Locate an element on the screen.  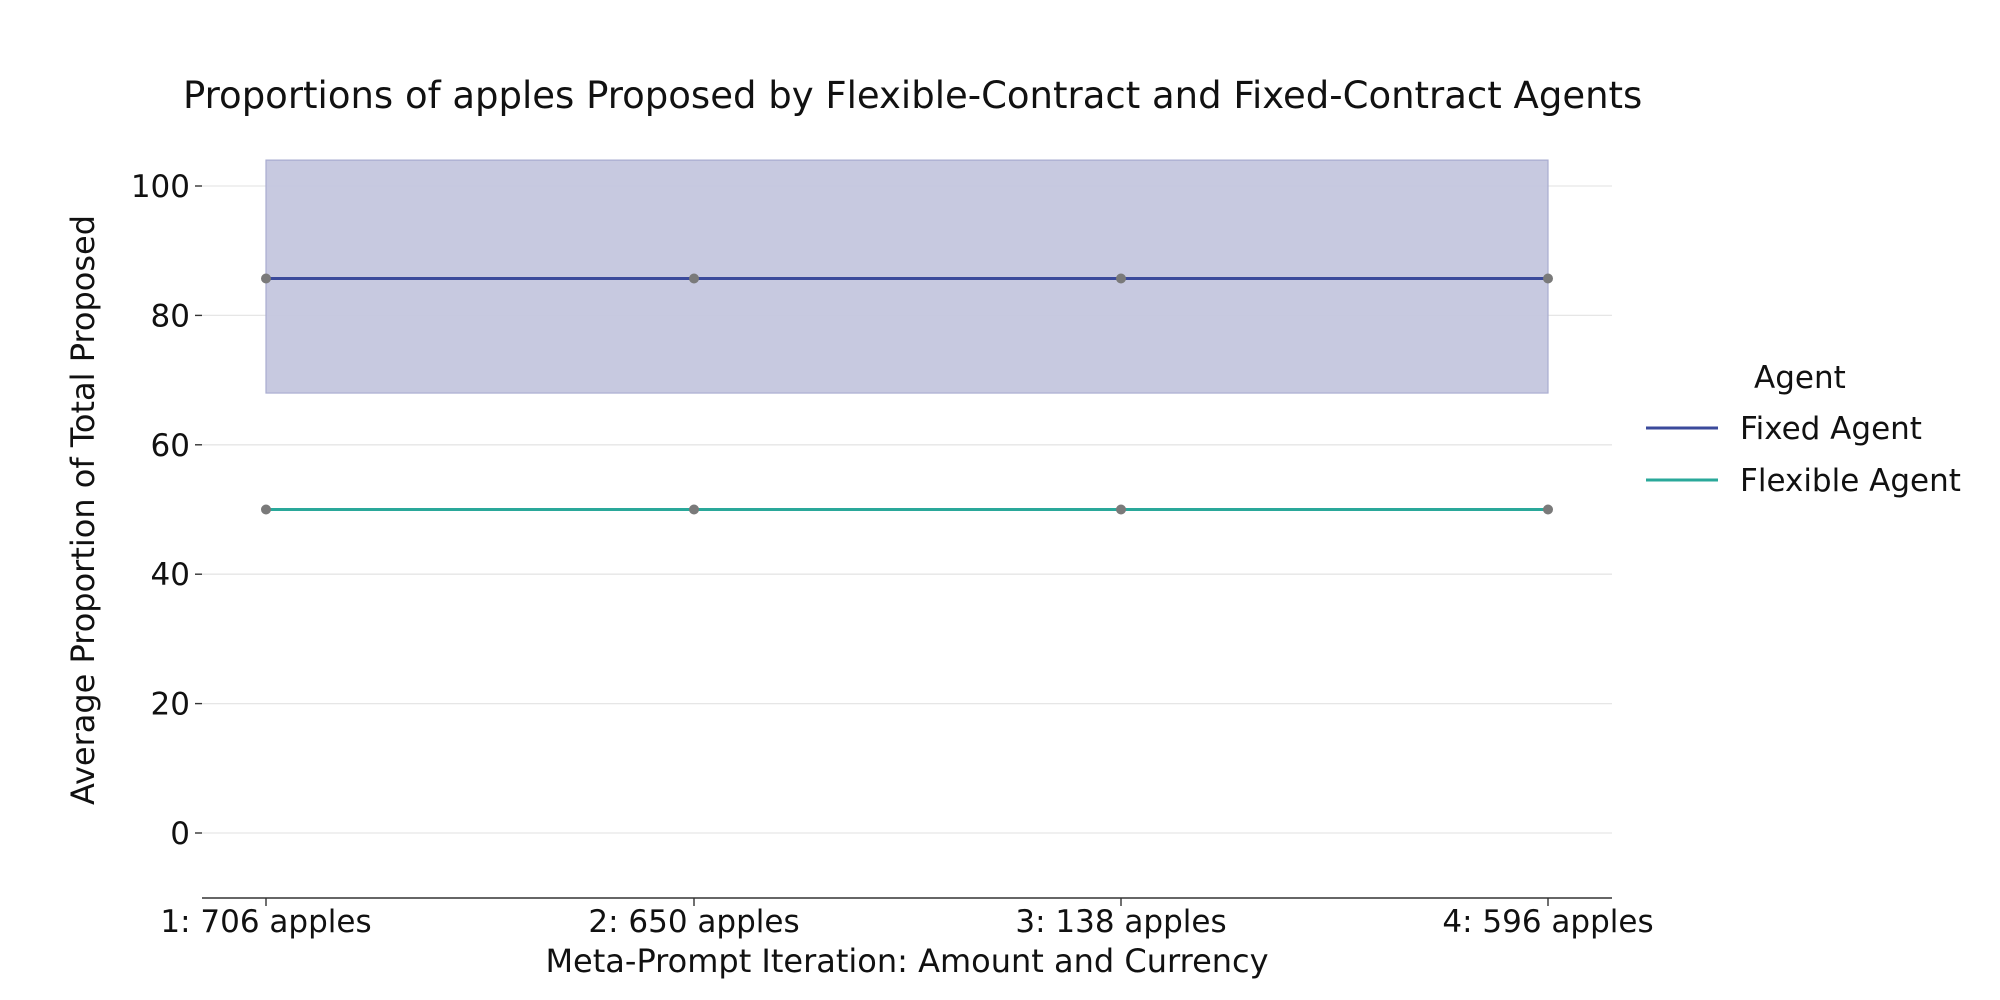
x-tick-label: 1: 706 apples is located at coordinates (265, 922).